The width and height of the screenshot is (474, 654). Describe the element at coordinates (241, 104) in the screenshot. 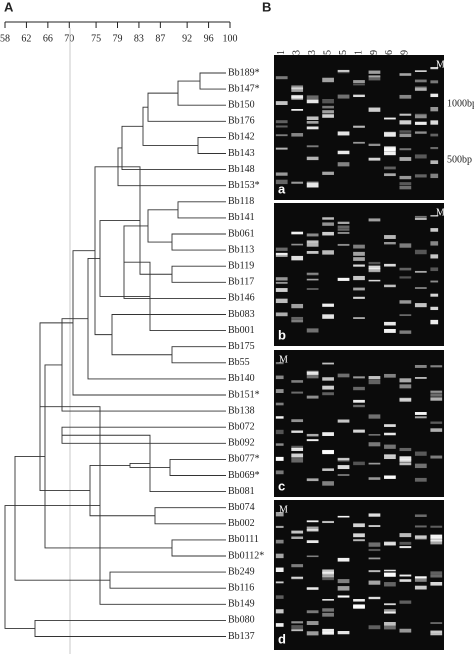

I see `leaf-label: Bb150` at that location.